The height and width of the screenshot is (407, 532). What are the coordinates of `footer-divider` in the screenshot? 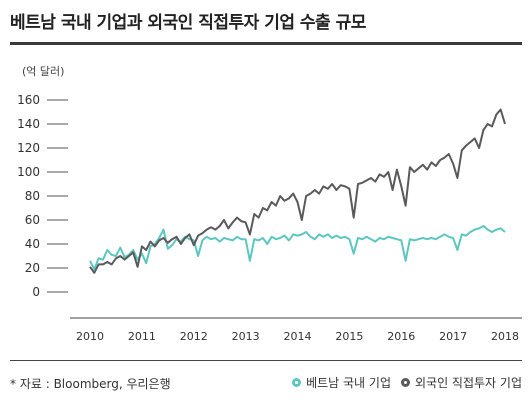 It's located at (266, 360).